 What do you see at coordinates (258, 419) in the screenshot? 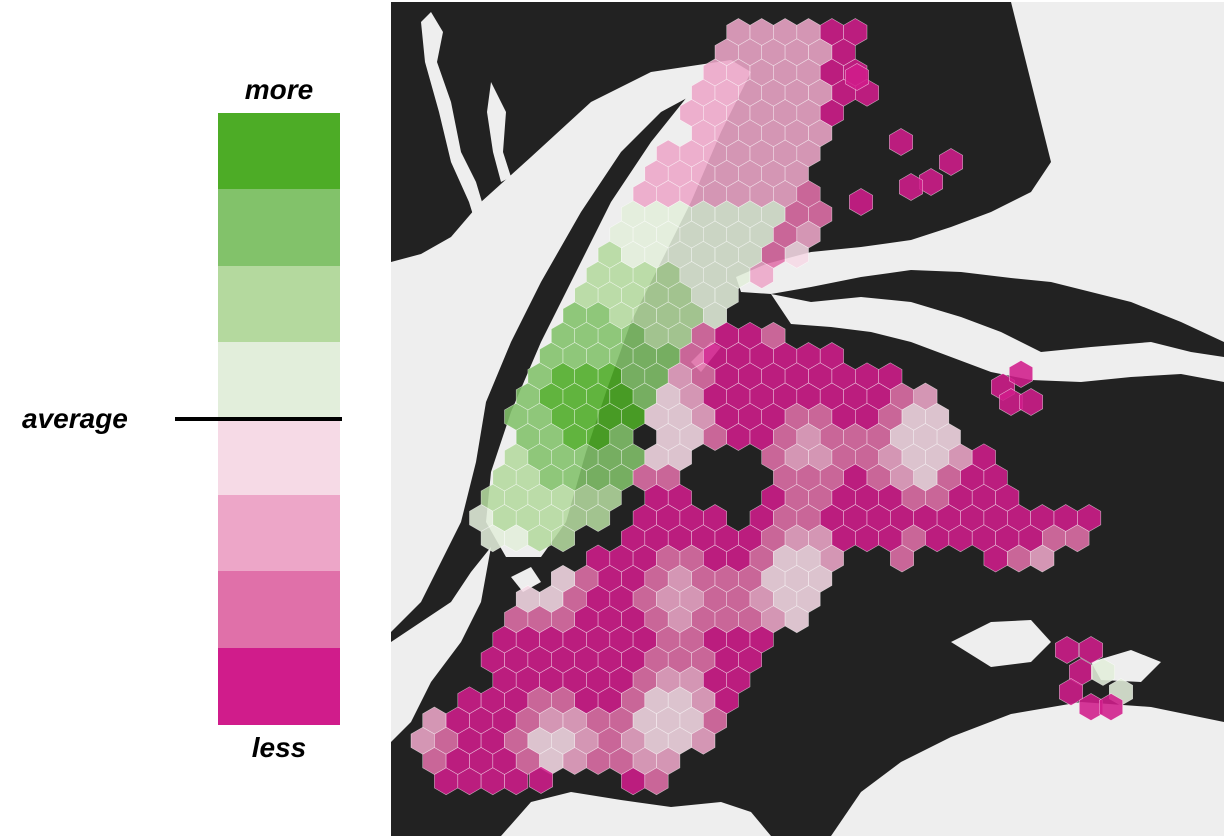
I see `legend-average-marker` at bounding box center [258, 419].